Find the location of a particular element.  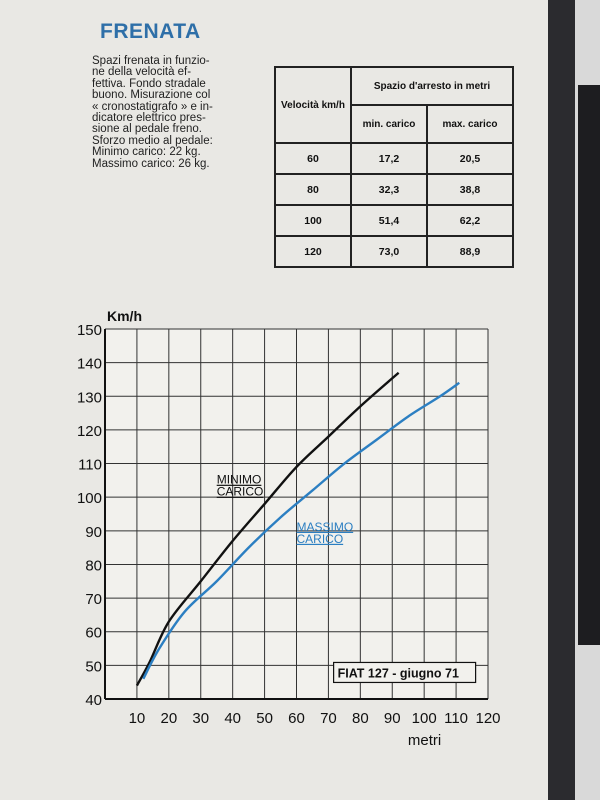

cell-speed: 120 is located at coordinates (313, 251).